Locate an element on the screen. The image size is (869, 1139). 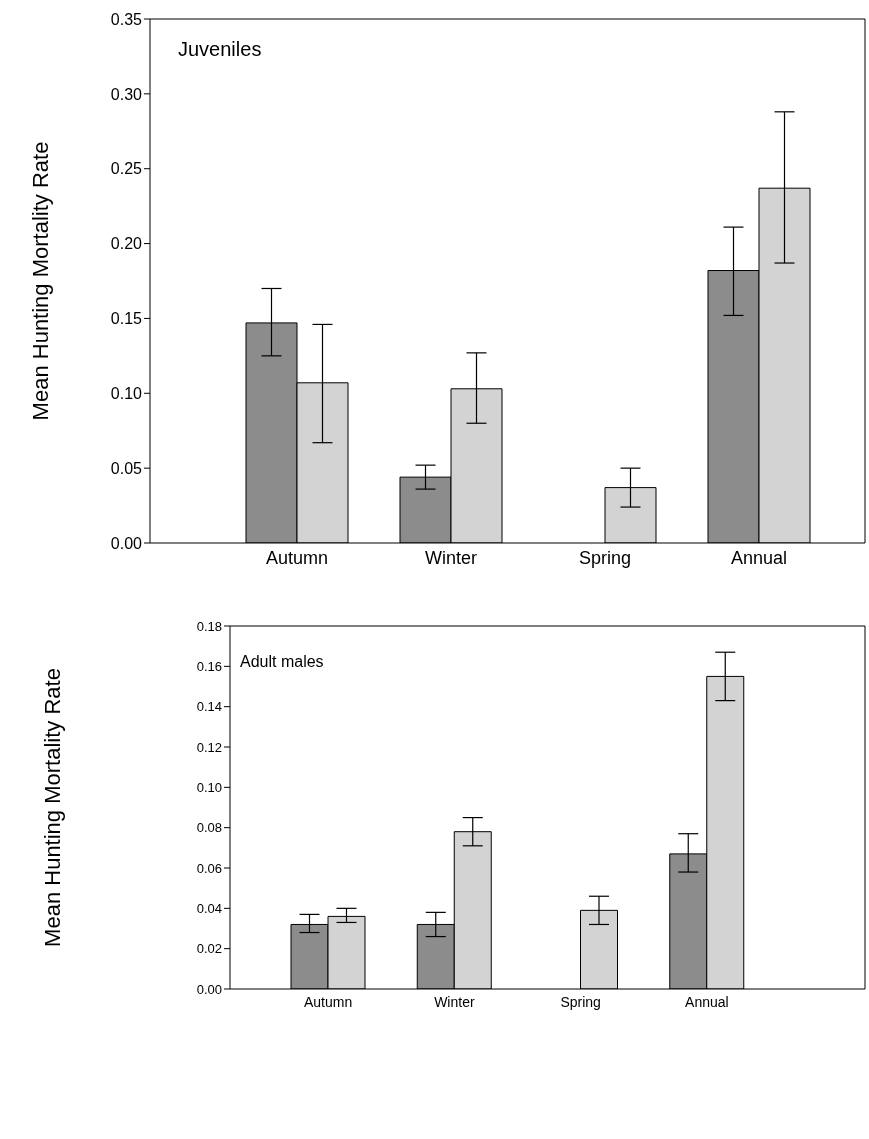
y-tick-label: 0.08 is located at coordinates (209, 828).